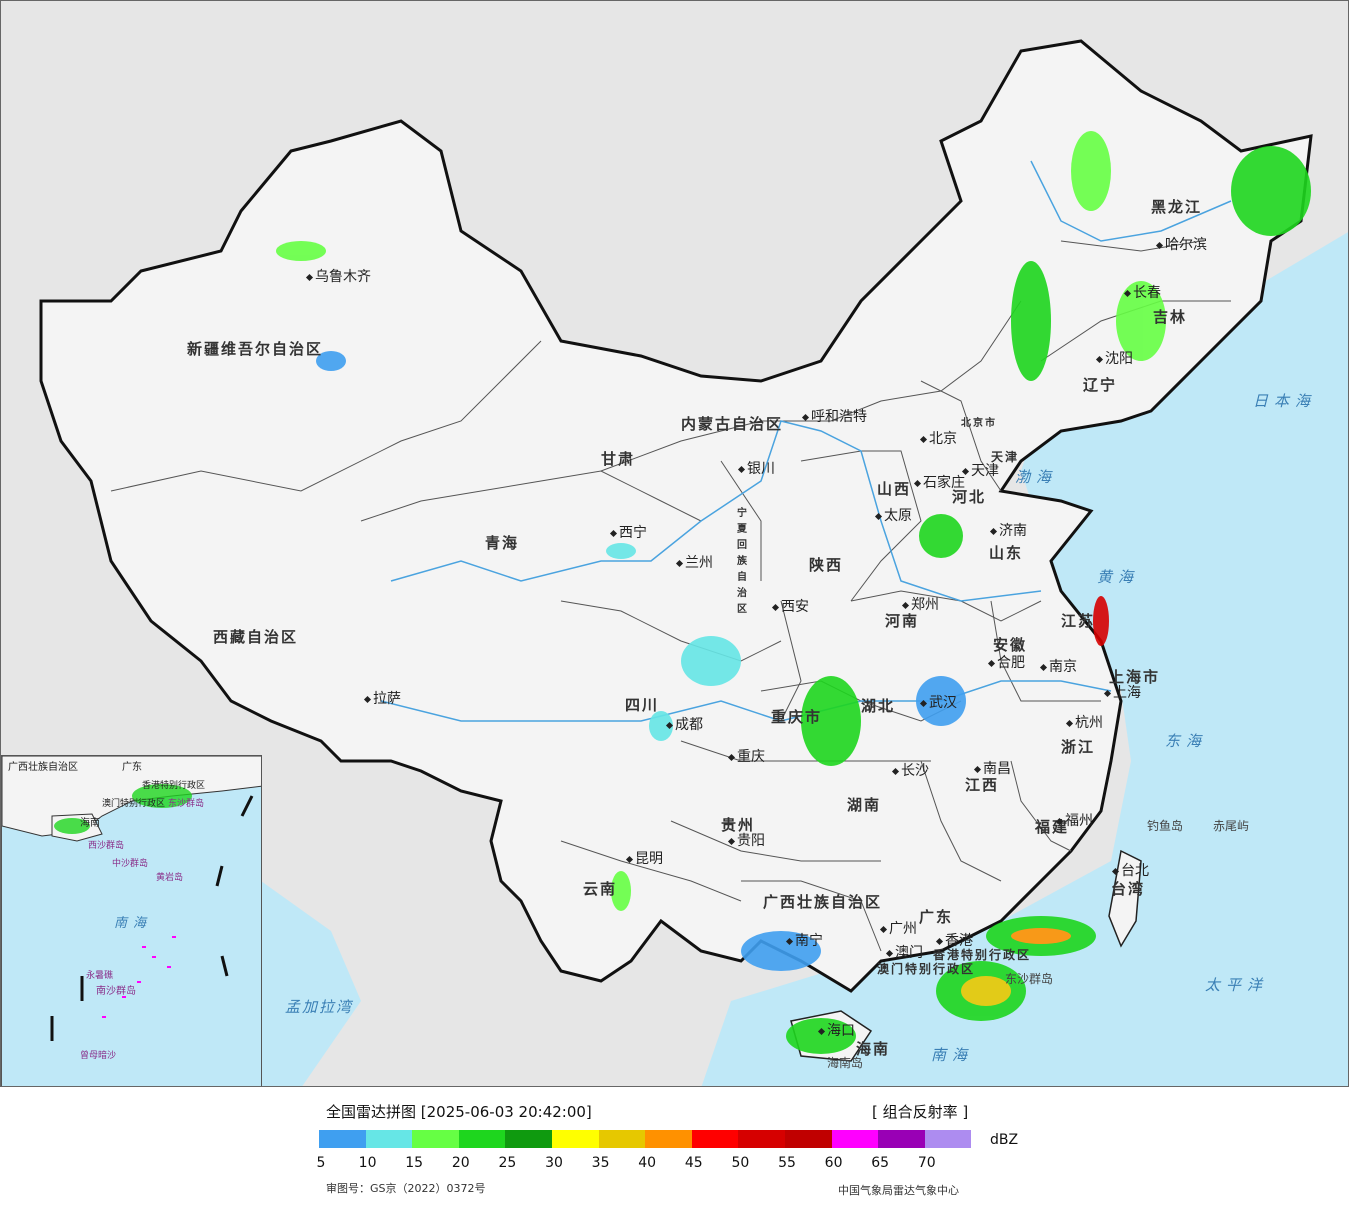  Describe the element at coordinates (1005, 457) in the screenshot. I see `province-label: 天津` at that location.